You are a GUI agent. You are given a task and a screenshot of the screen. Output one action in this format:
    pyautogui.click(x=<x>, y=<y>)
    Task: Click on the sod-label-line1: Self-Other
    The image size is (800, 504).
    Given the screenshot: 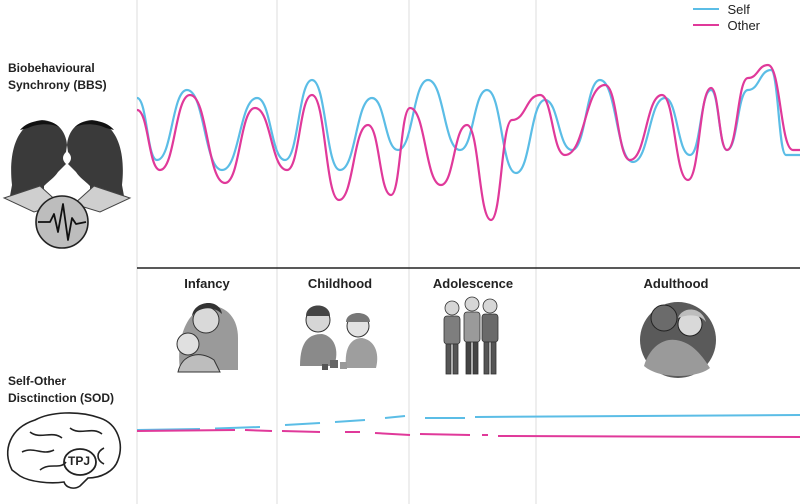 What is the action you would take?
    pyautogui.click(x=37, y=381)
    